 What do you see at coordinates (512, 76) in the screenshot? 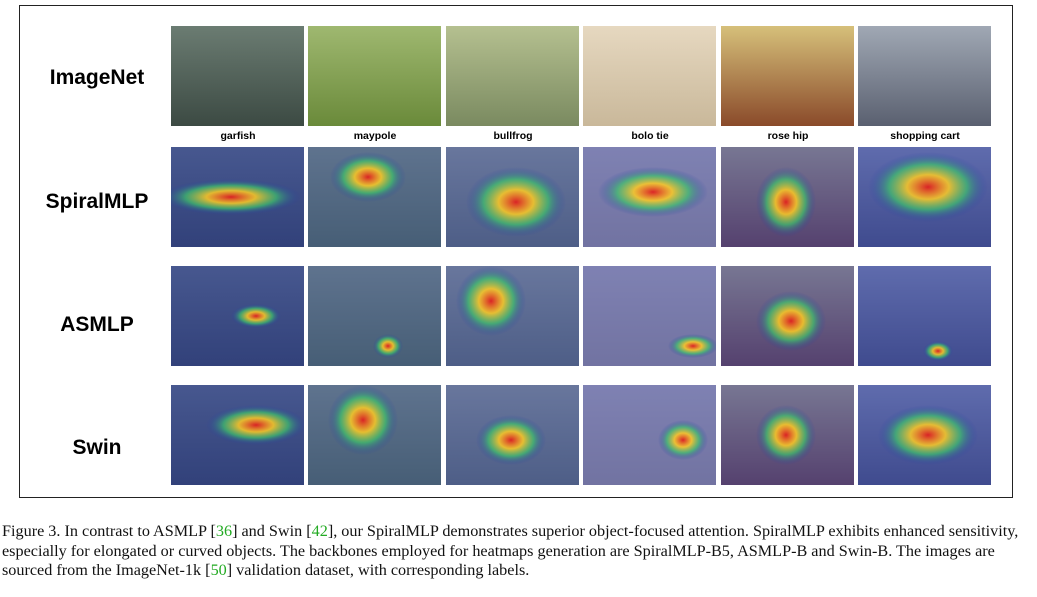
I see `image-imagenet-bullfrog` at bounding box center [512, 76].